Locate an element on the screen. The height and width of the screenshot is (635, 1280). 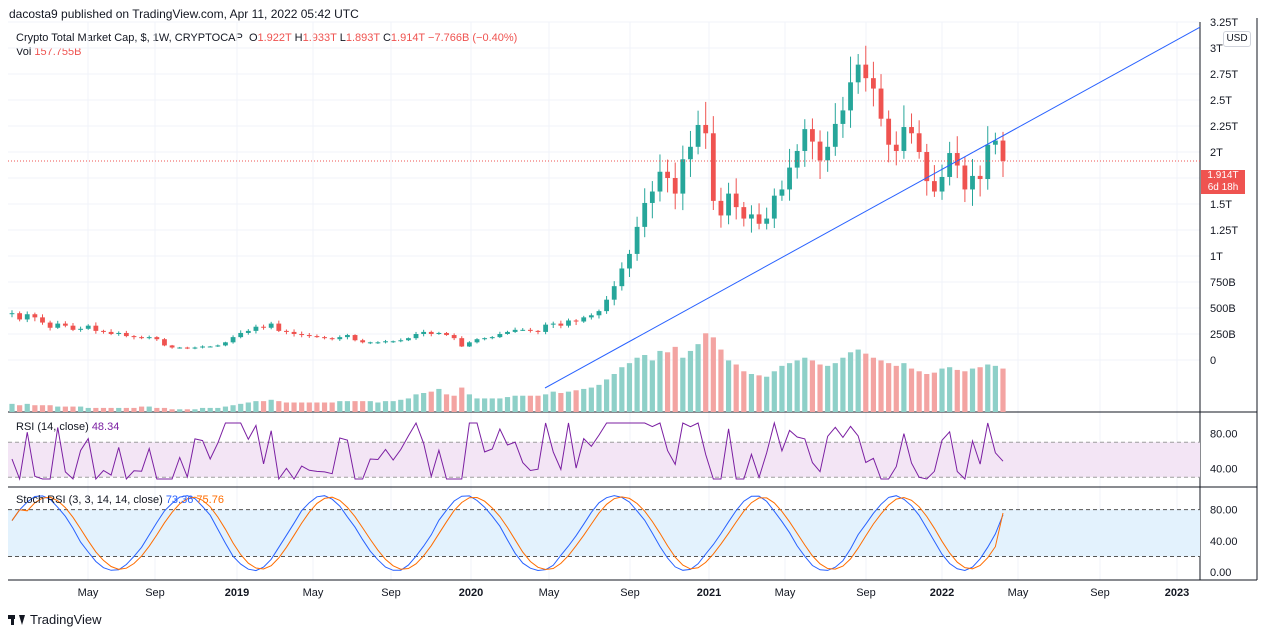
stoch-rsi-label: Stoch RSI (3, 3, 14, 14, close) is located at coordinates (89, 500).